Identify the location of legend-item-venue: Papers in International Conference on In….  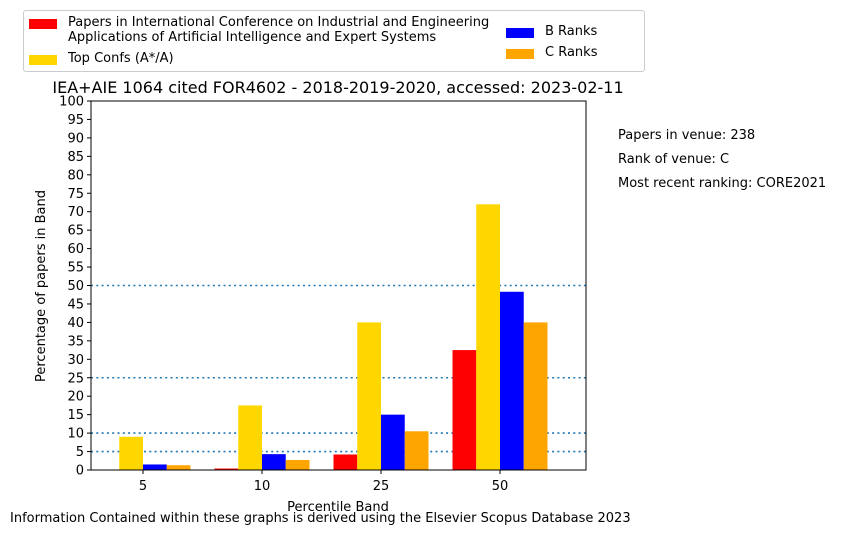
(259, 30).